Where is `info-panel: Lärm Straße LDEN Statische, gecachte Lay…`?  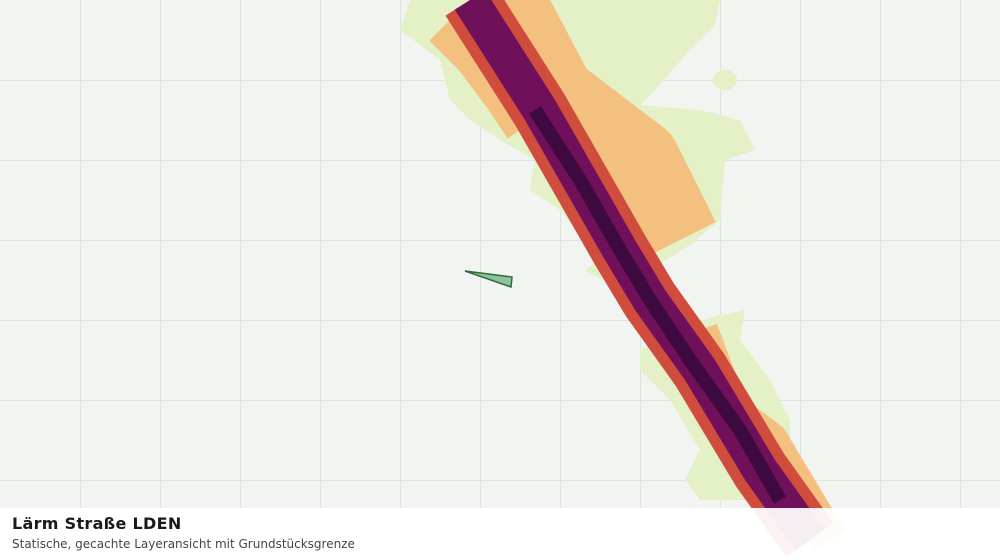
info-panel: Lärm Straße LDEN Statische, gecachte Lay… is located at coordinates (500, 534).